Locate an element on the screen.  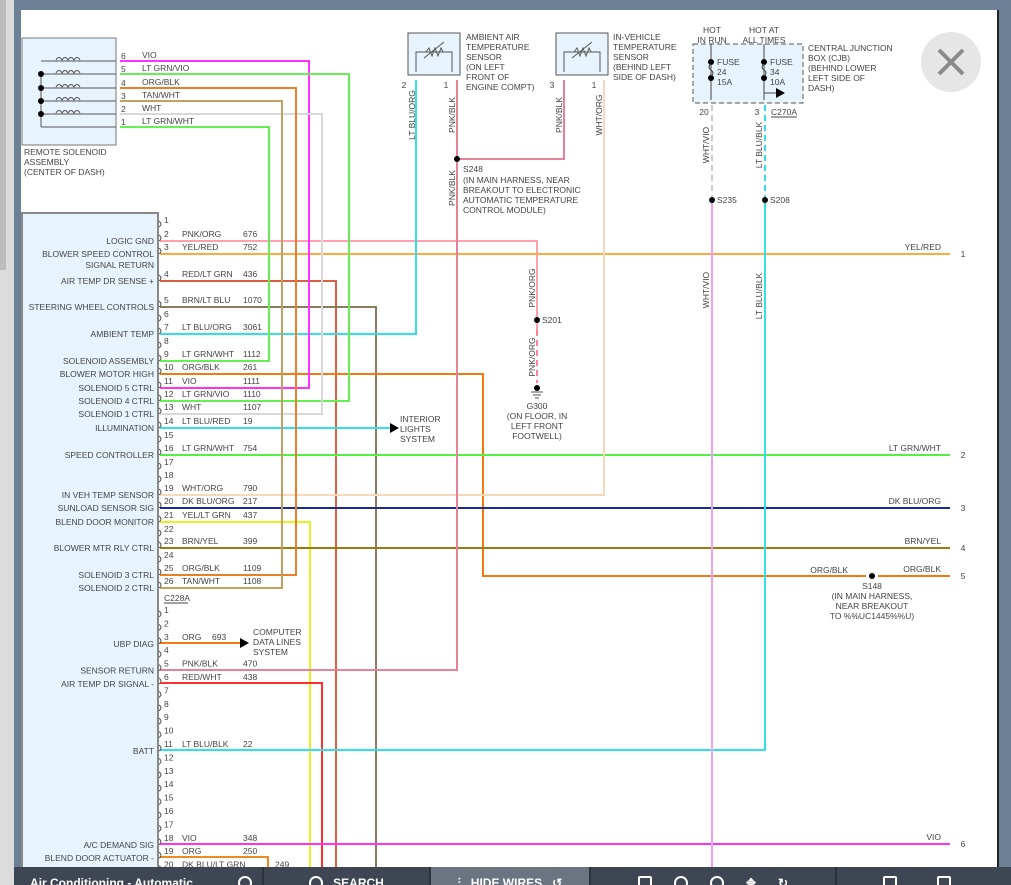
circuit-number: 752 is located at coordinates (250, 247).